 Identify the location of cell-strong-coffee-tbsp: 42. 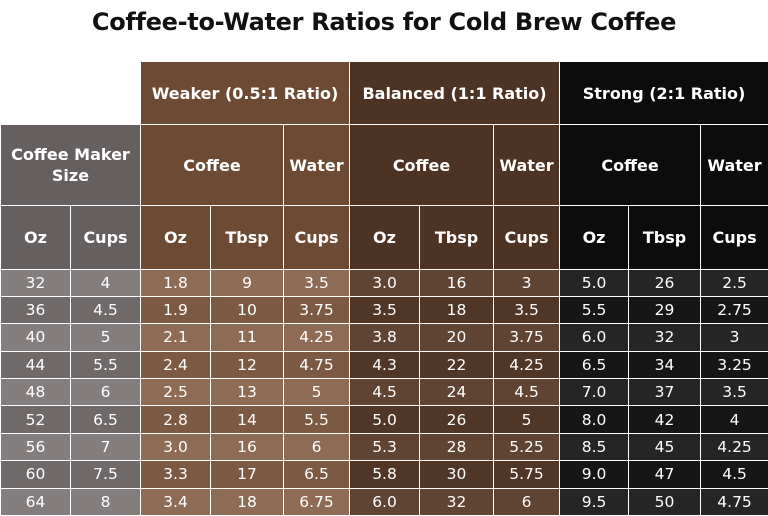
(665, 419).